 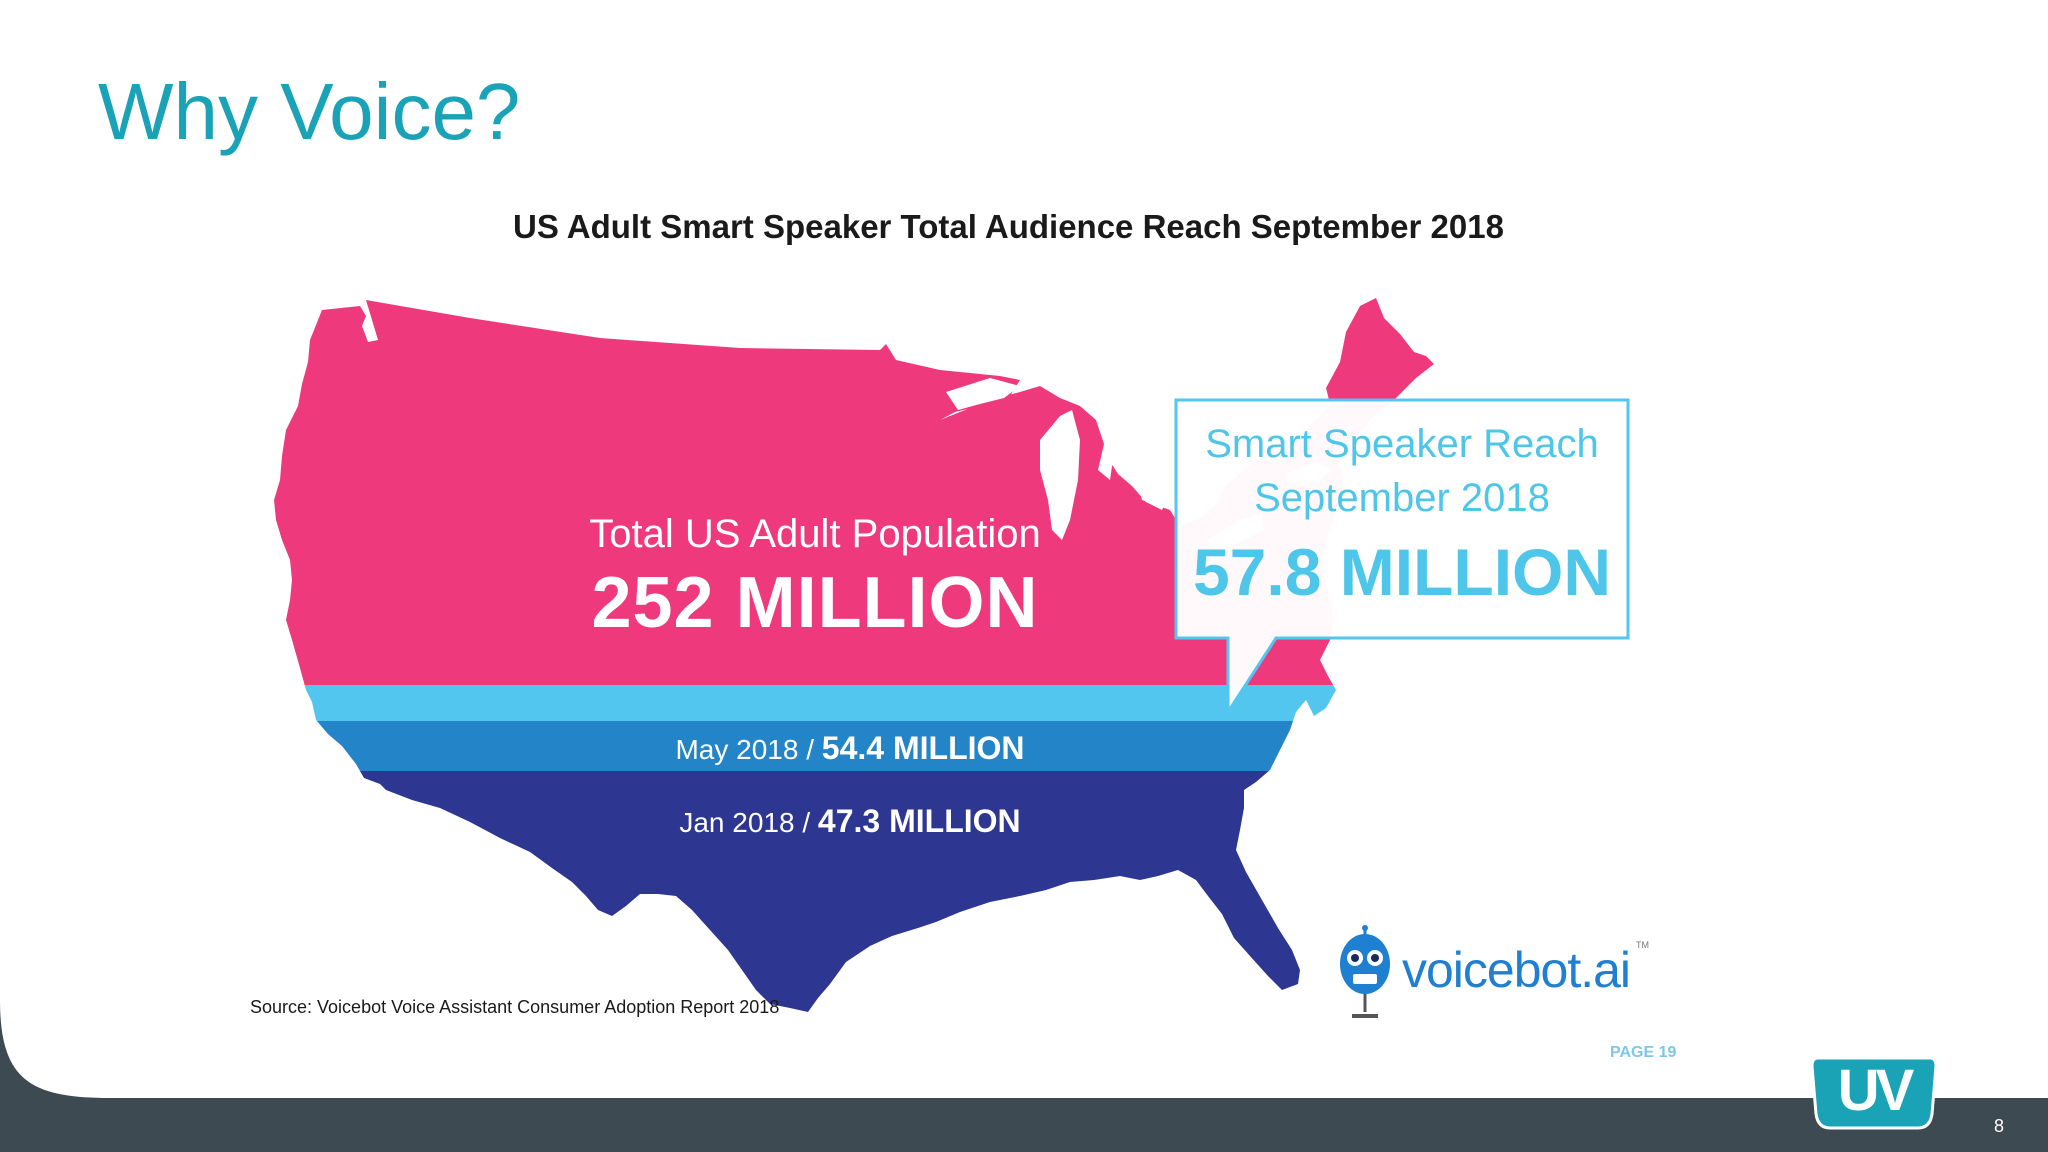 What do you see at coordinates (815, 603) in the screenshot?
I see `population-value: 252 MILLION` at bounding box center [815, 603].